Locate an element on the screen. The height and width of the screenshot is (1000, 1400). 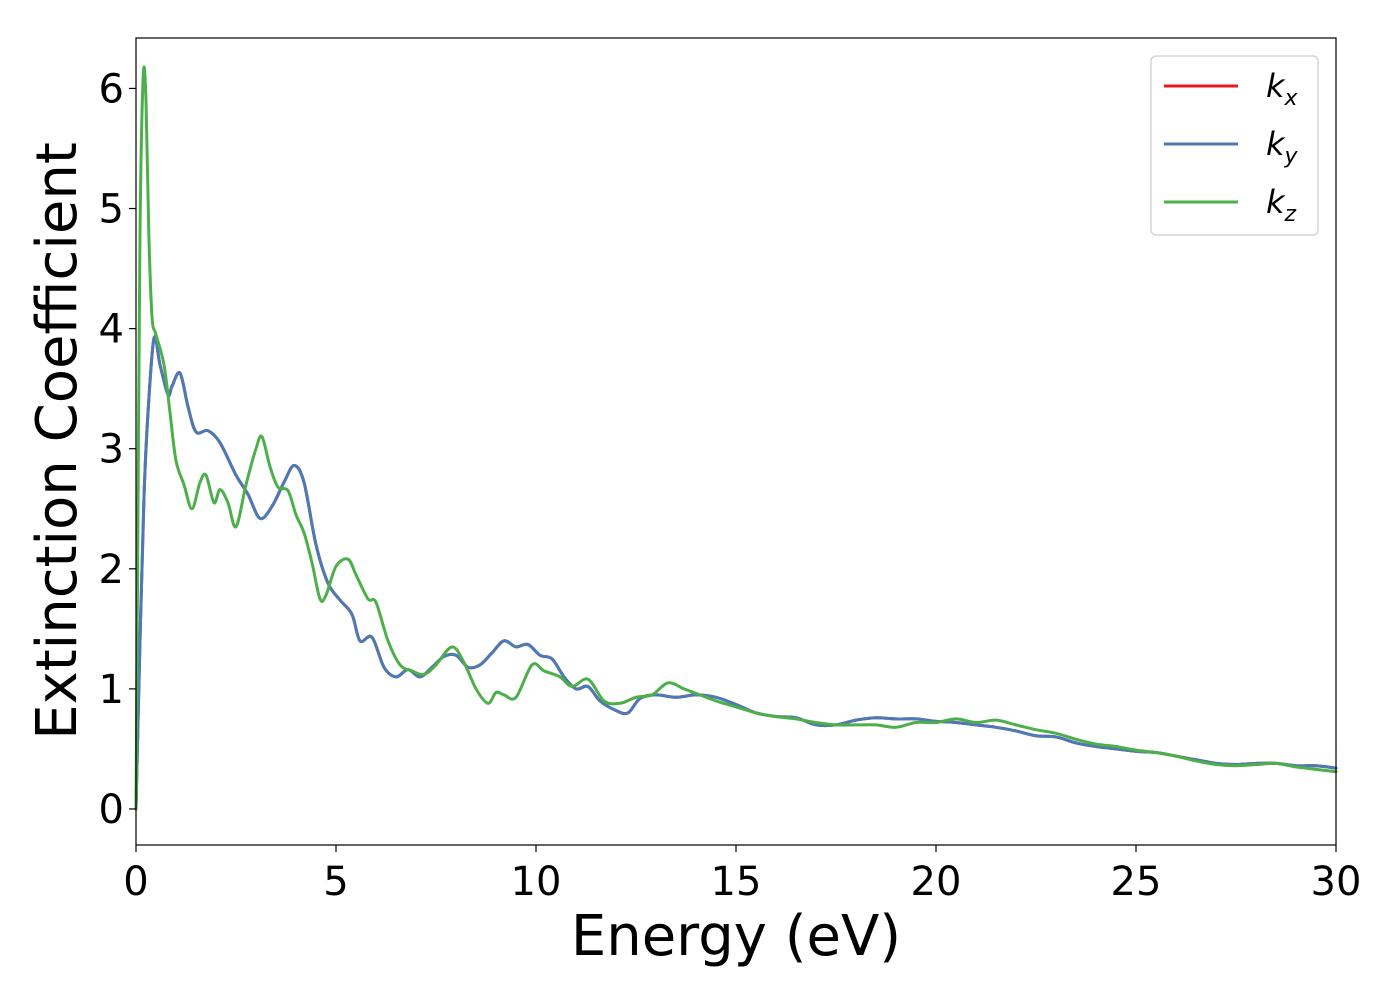
legend-label-kx: kx is located at coordinates (1282, 89).